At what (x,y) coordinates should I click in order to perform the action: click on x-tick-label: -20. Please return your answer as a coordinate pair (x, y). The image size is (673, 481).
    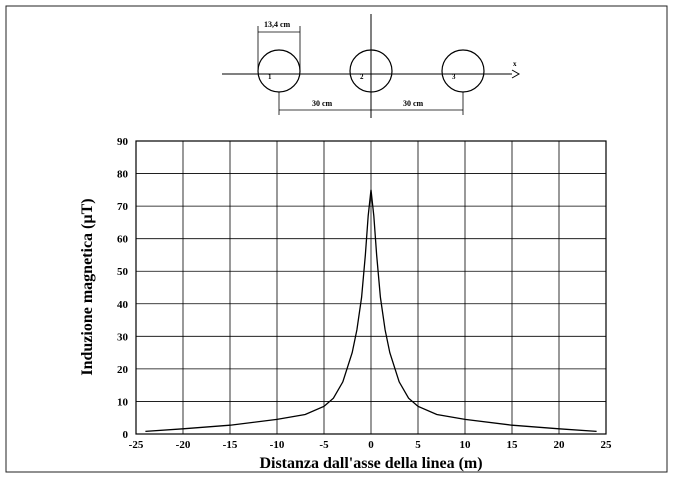
    Looking at the image, I should click on (183, 445).